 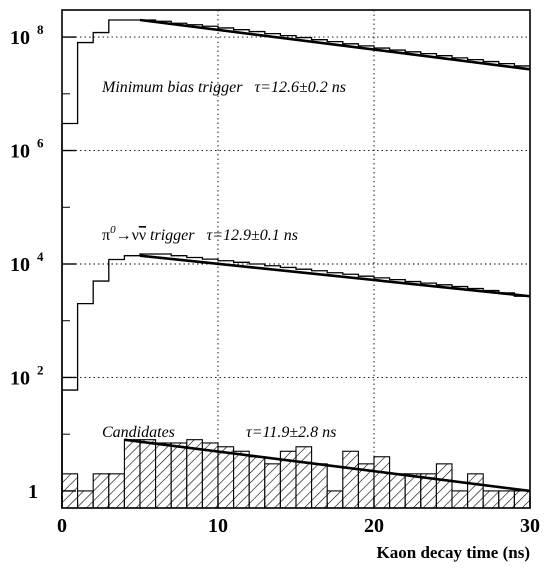 What do you see at coordinates (218, 526) in the screenshot?
I see `x-tick-label: 10` at bounding box center [218, 526].